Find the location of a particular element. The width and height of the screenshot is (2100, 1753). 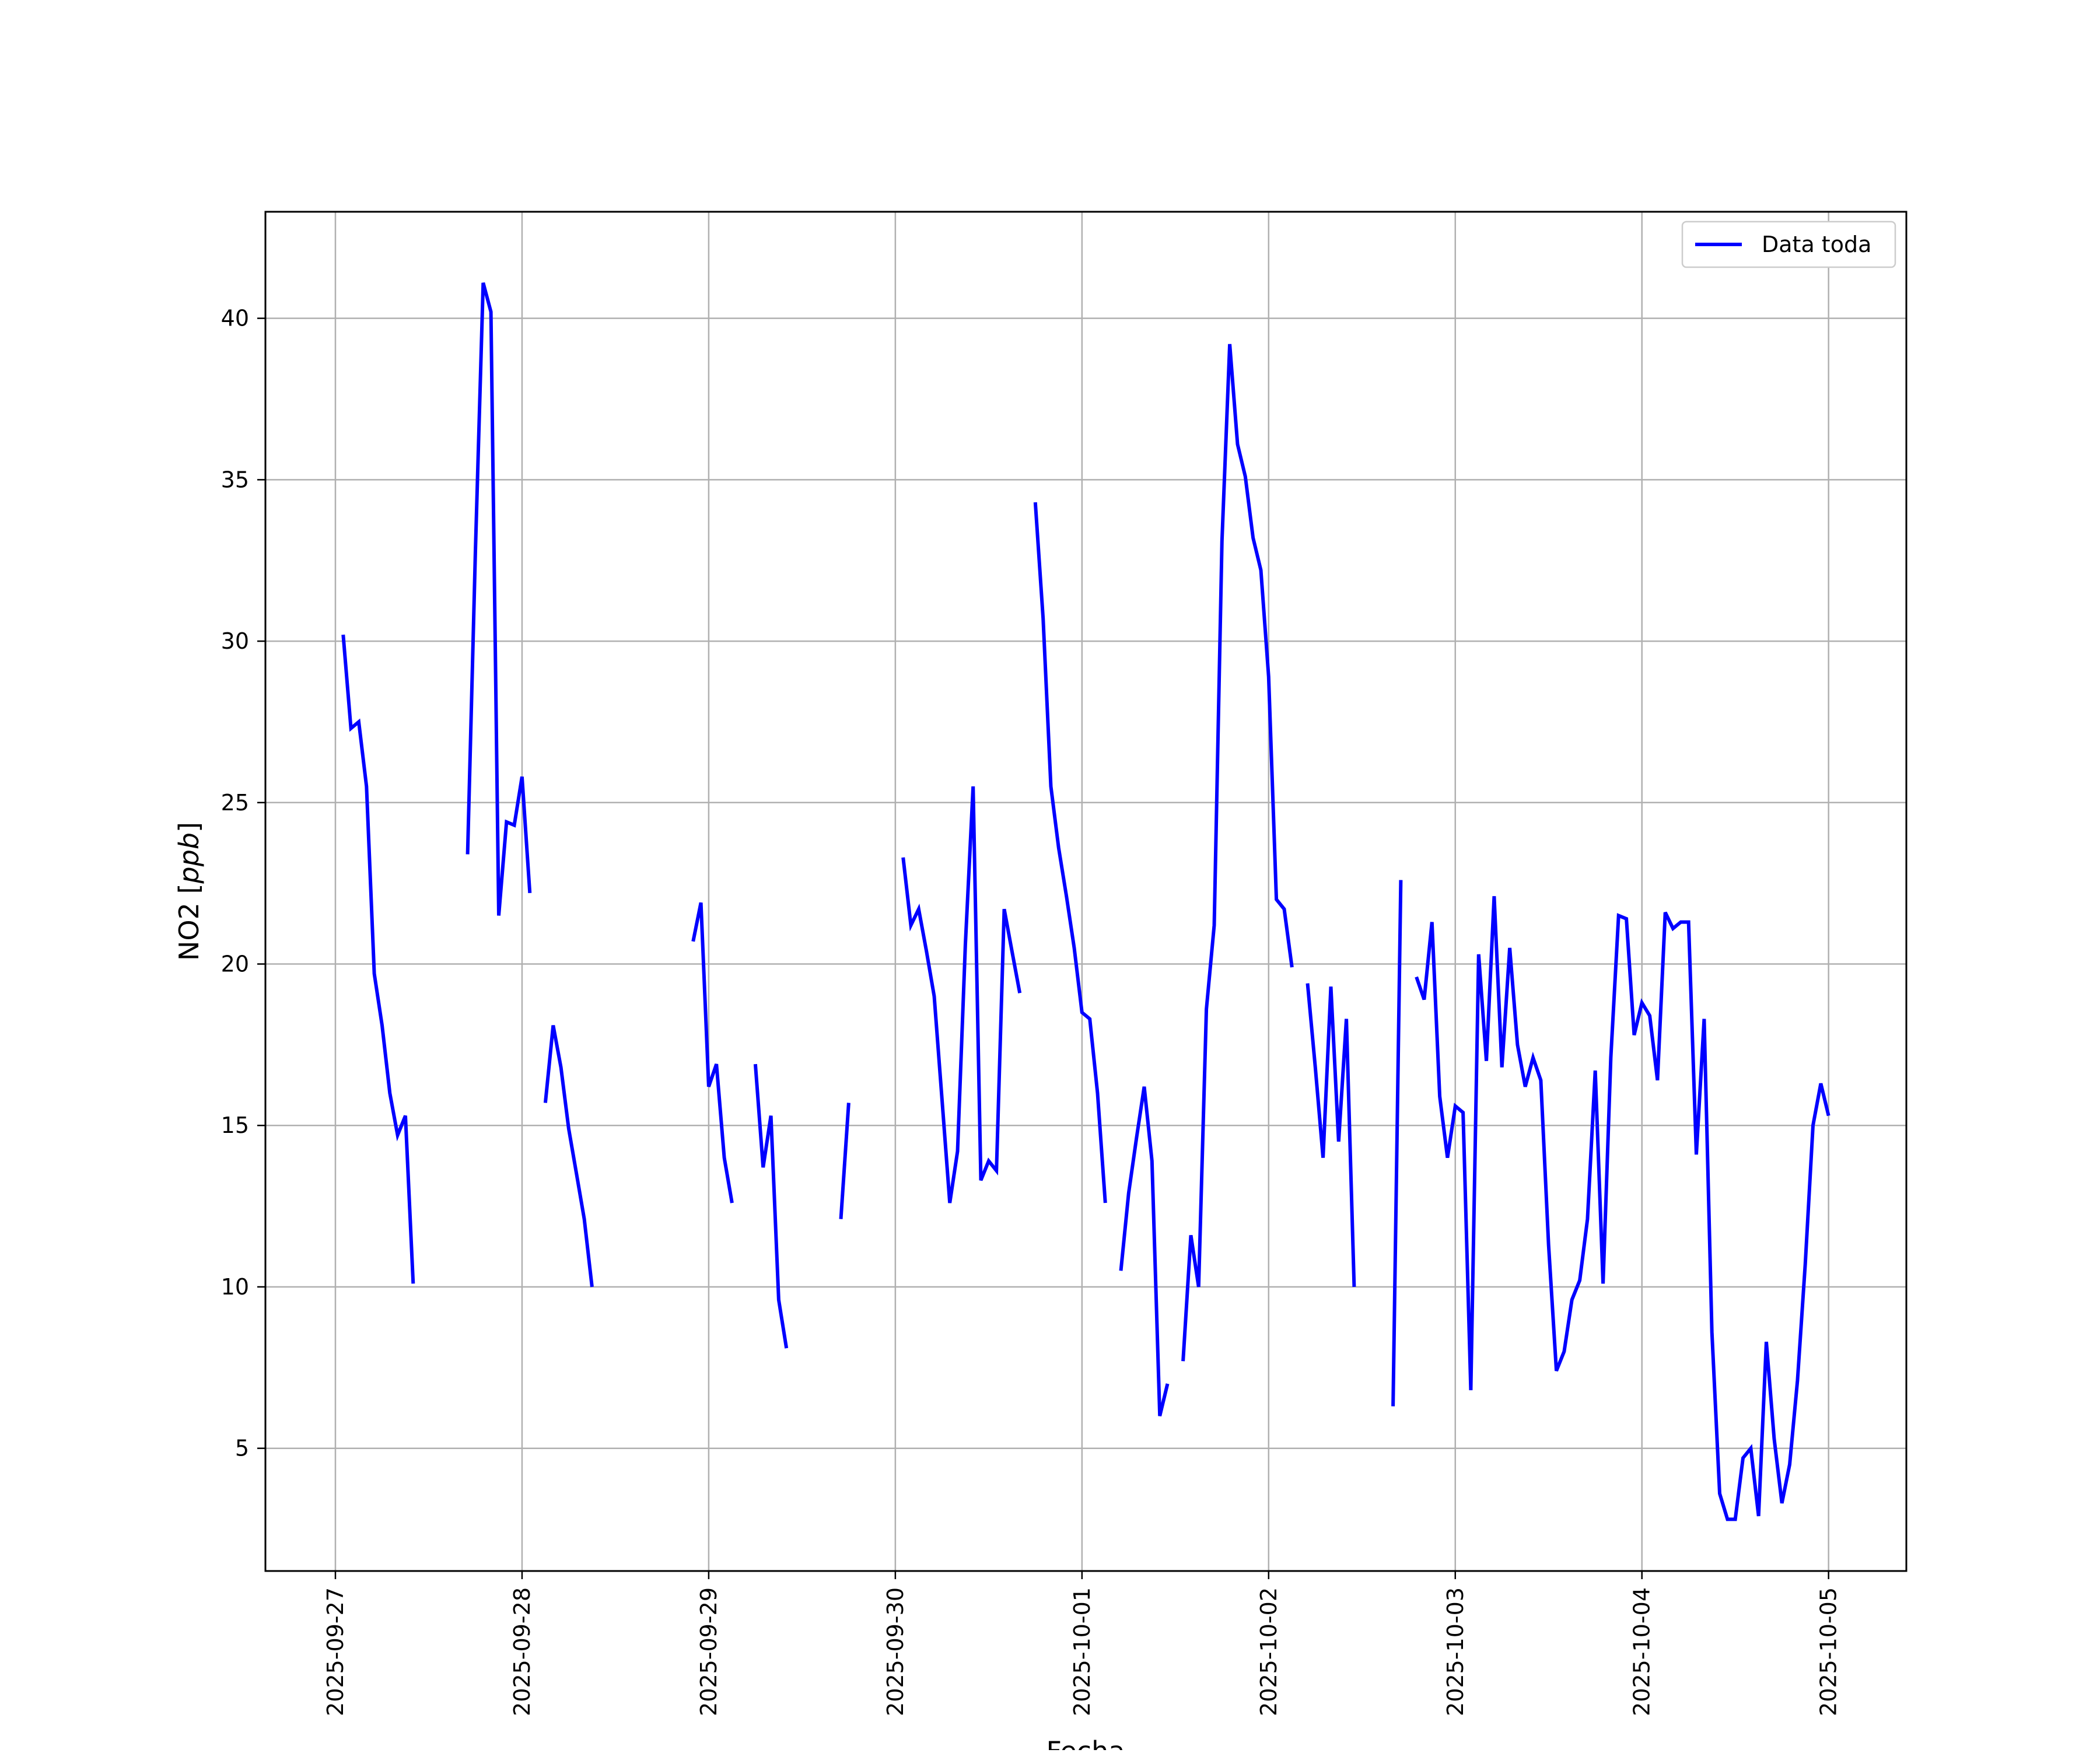

y-tick-label: 35 is located at coordinates (235, 479).